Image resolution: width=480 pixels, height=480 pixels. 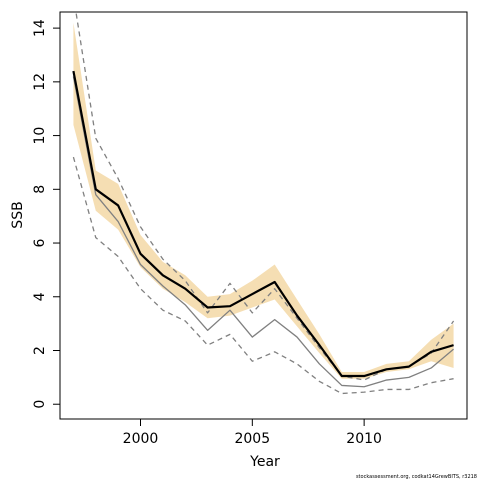 I want to click on x-tick-label-2005: 2005, so click(x=252, y=439).